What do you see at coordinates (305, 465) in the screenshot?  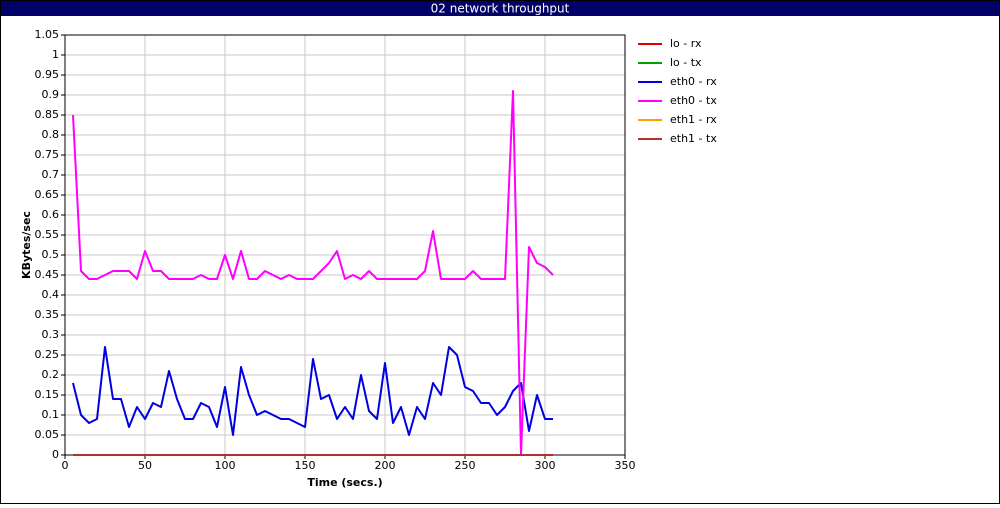 I see `x-tick-label: 150` at bounding box center [305, 465].